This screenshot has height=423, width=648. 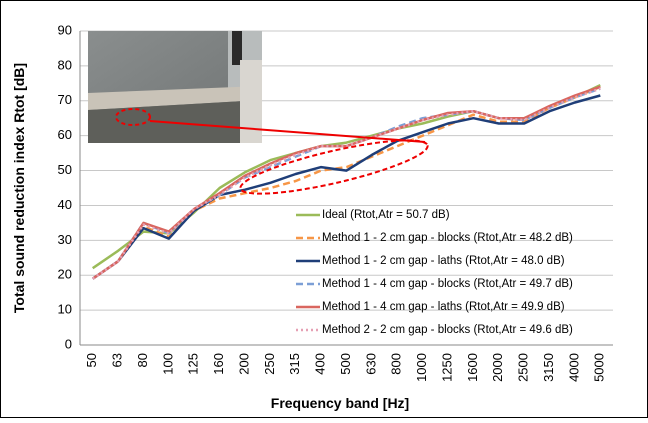 What do you see at coordinates (65, 274) in the screenshot?
I see `y-tick-label: 20` at bounding box center [65, 274].